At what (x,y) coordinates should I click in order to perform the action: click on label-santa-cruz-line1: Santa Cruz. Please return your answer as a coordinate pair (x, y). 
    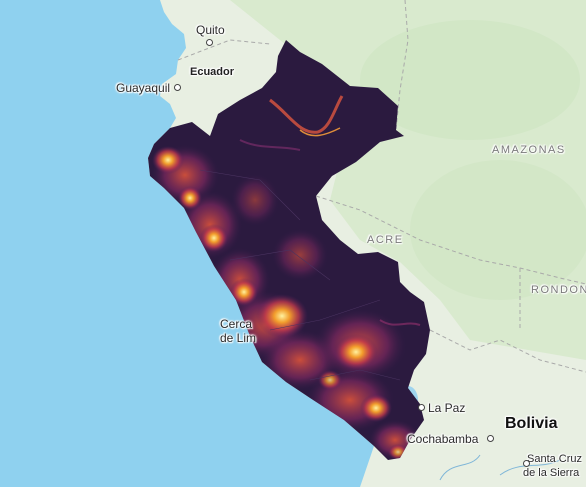
    Looking at the image, I should click on (555, 459).